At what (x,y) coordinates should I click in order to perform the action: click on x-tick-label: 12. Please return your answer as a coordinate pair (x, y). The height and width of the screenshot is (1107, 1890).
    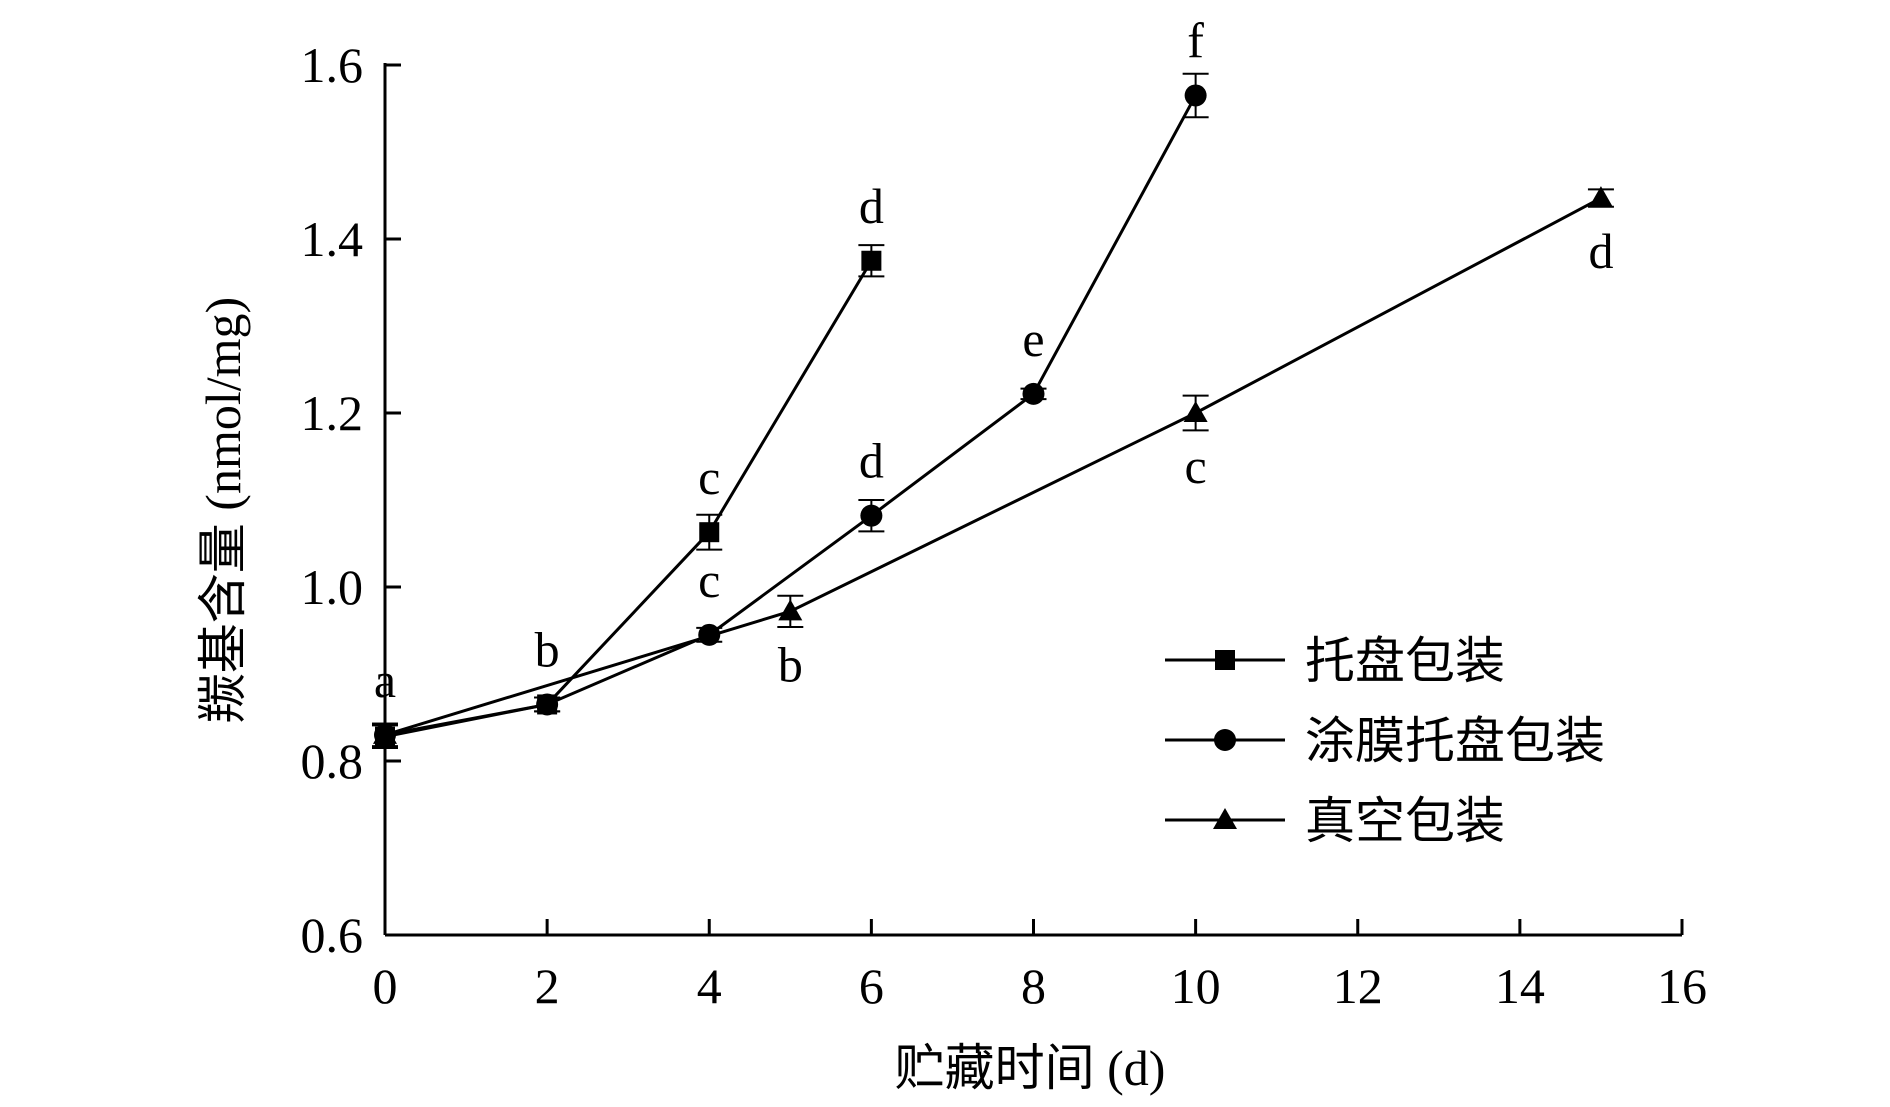
    Looking at the image, I should click on (1358, 986).